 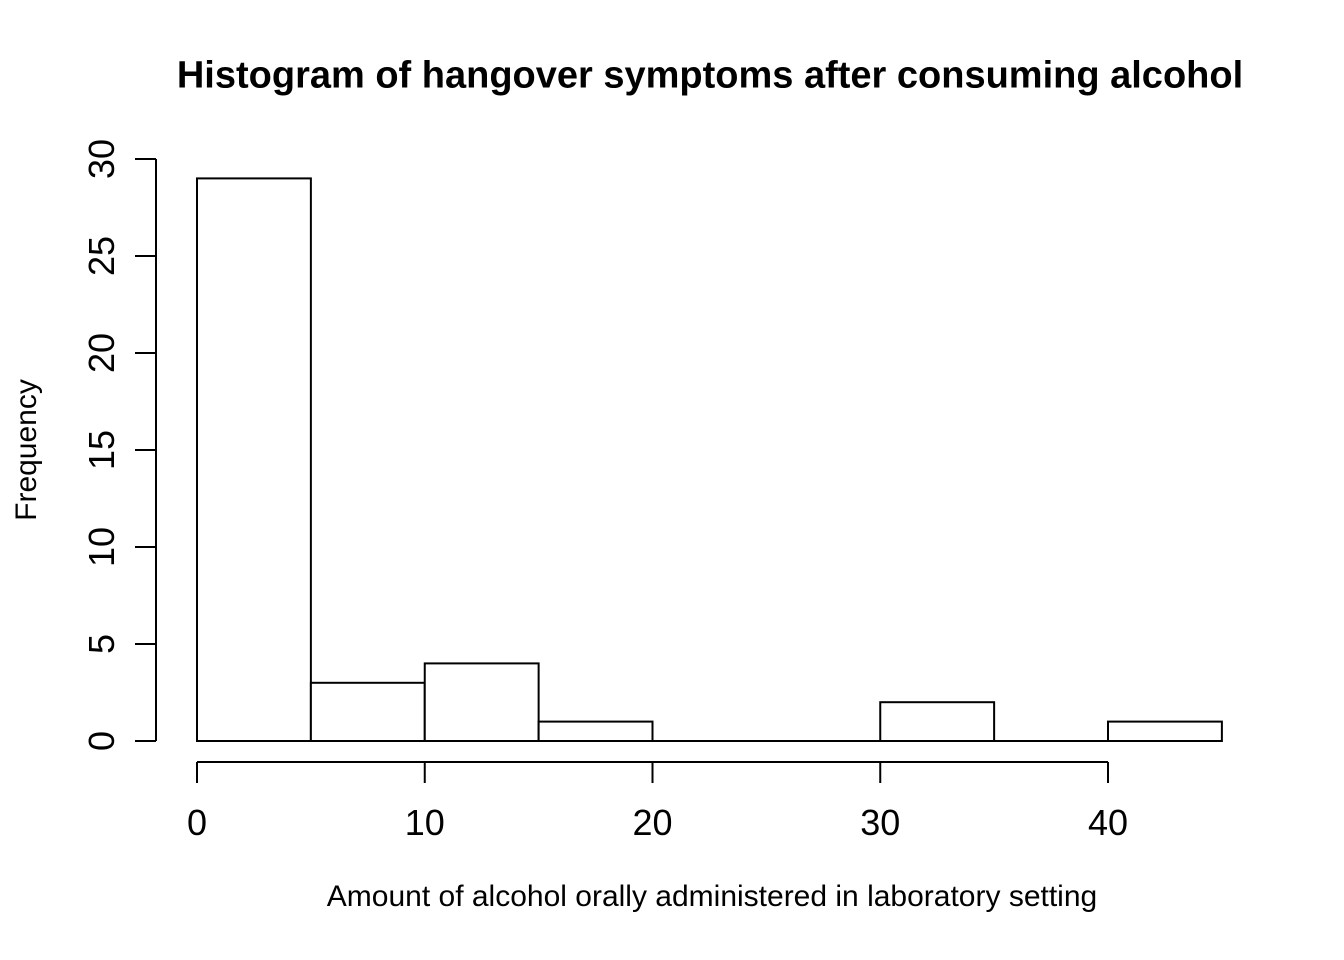 I want to click on y-tick-label: 0, so click(x=101, y=741).